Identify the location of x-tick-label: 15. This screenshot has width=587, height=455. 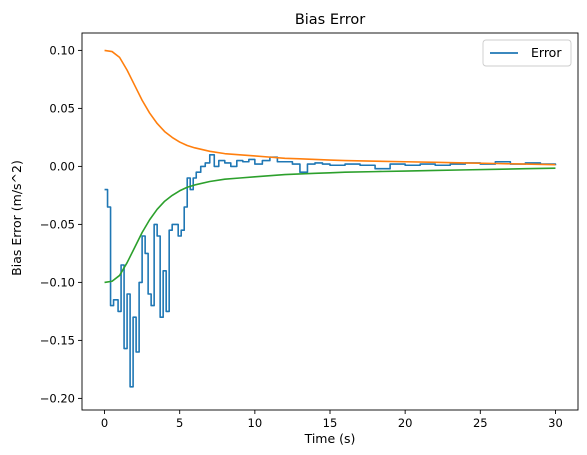
(330, 423).